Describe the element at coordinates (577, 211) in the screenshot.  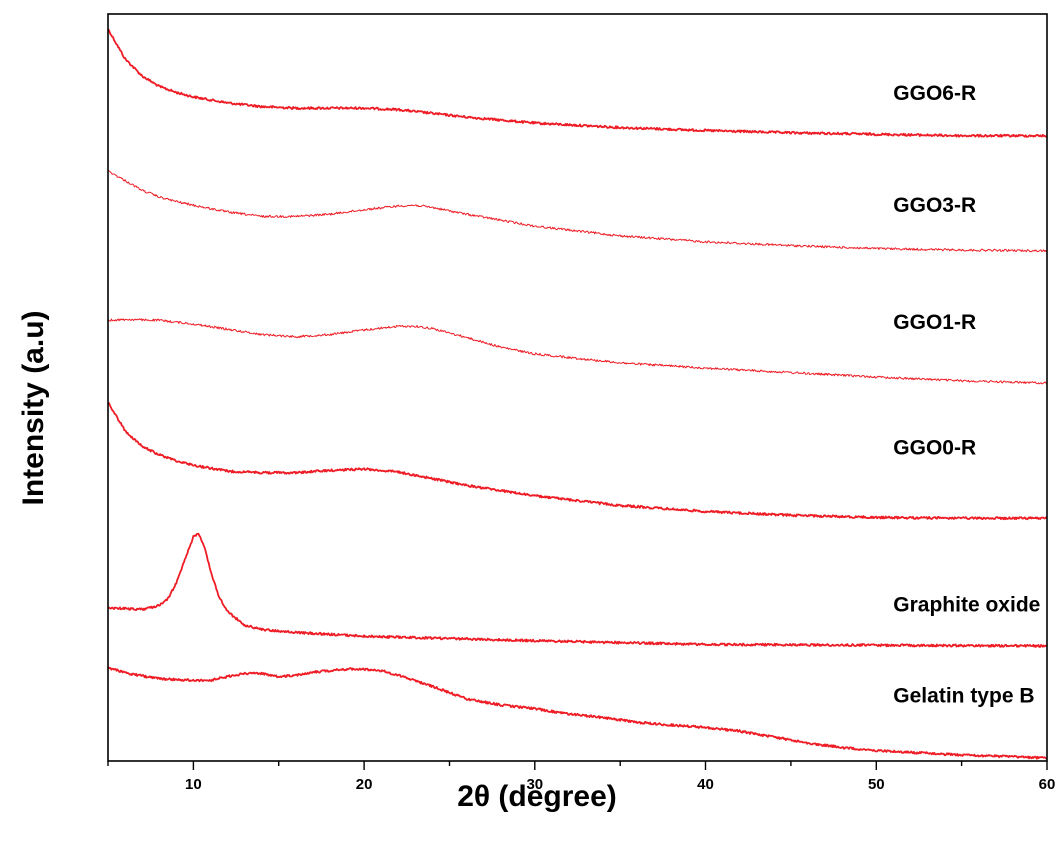
I see `series-line-ggo3-r` at that location.